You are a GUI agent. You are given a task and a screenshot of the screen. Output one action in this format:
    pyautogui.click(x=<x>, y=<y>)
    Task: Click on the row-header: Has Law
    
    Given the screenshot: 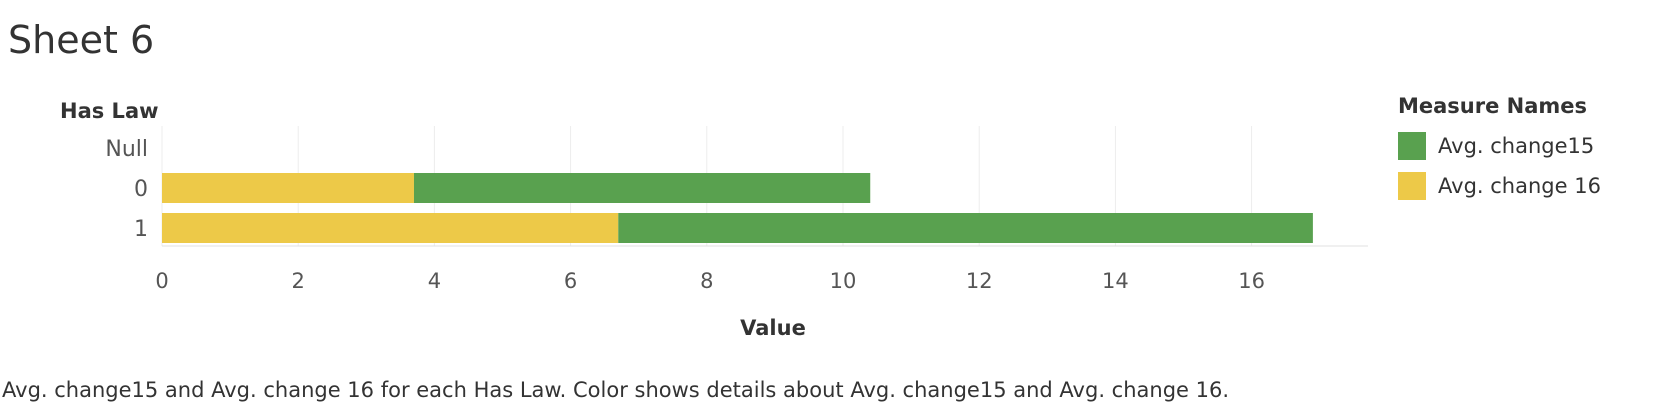 What is the action you would take?
    pyautogui.click(x=109, y=111)
    